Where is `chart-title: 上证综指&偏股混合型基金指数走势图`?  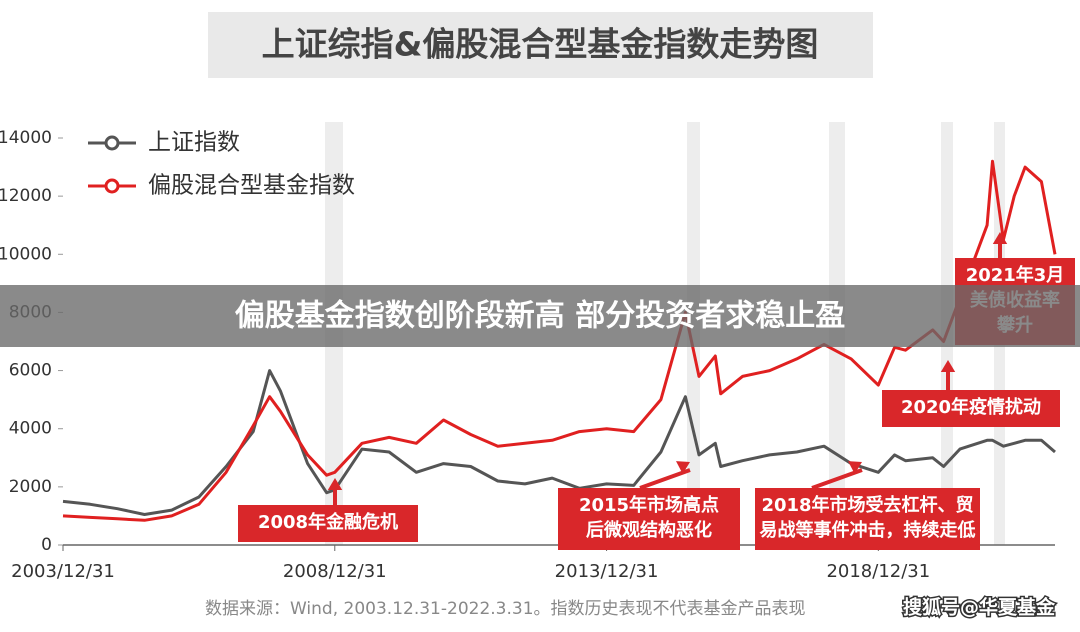 chart-title: 上证综指&偏股混合型基金指数走势图 is located at coordinates (540, 44).